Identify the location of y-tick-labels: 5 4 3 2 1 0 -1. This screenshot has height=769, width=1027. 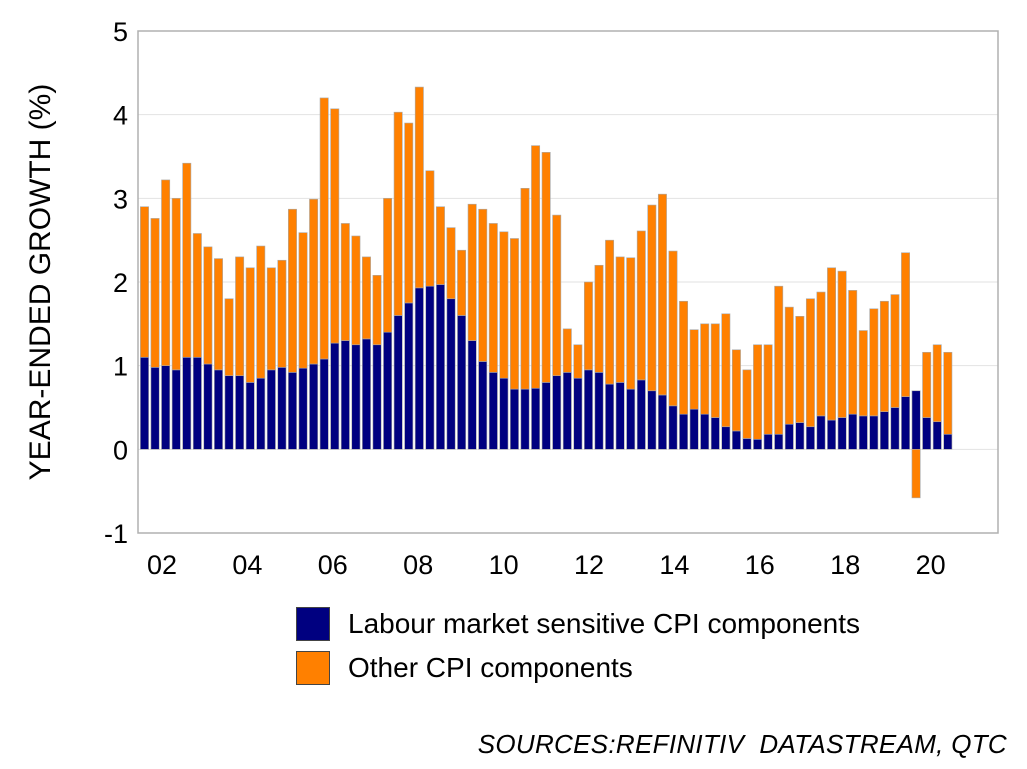
(116, 283).